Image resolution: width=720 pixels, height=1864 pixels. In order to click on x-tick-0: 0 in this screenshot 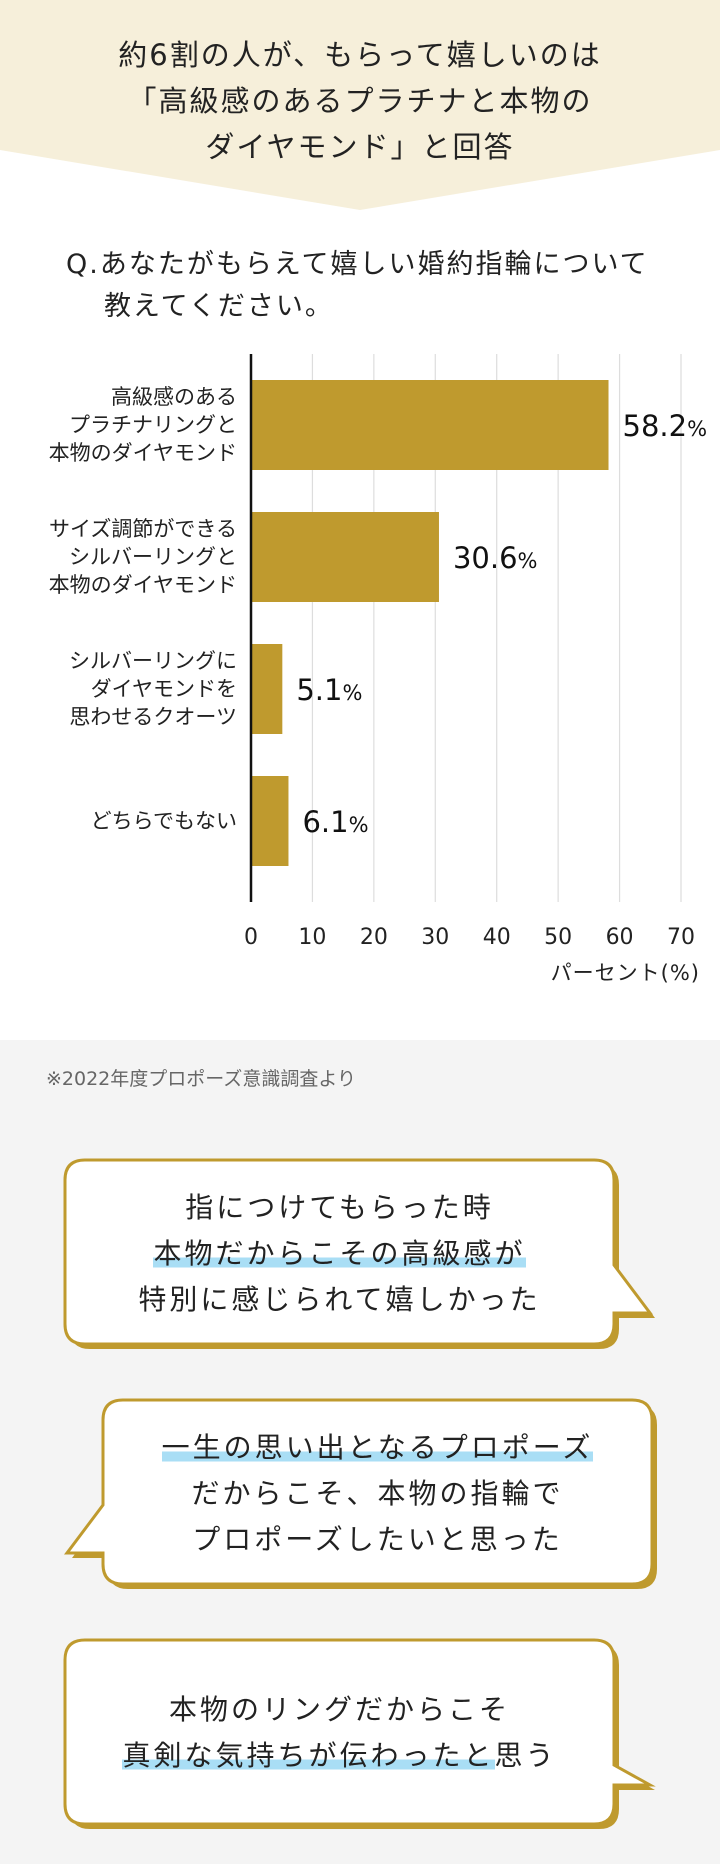, I will do `click(251, 937)`.